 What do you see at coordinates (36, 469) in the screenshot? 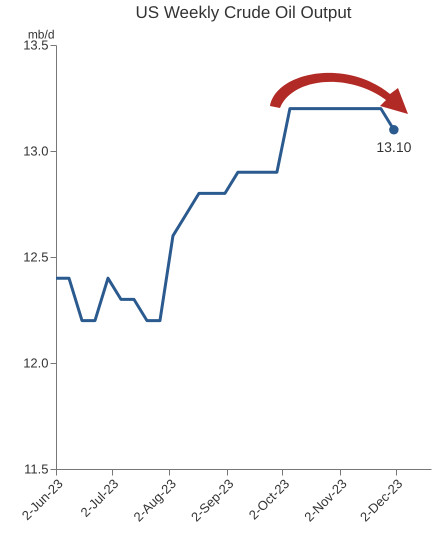
I see `y-tick-label: 11.5` at bounding box center [36, 469].